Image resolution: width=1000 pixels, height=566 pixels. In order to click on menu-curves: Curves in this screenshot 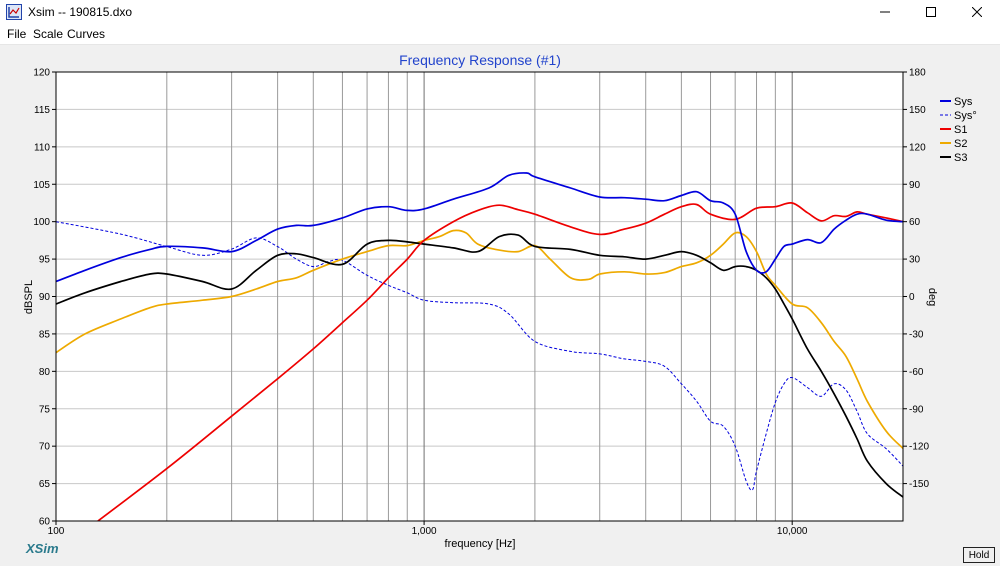, I will do `click(86, 34)`.